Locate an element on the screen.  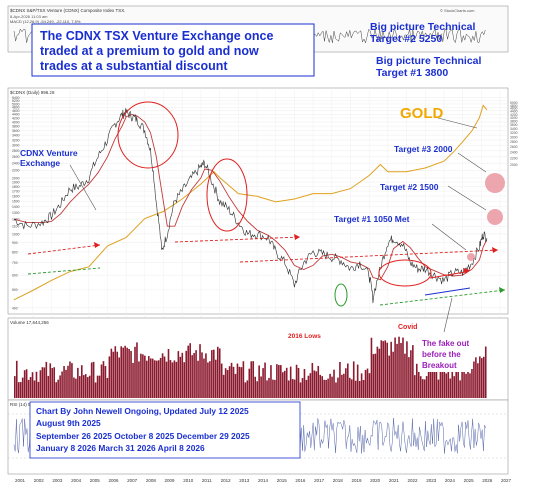
cdnx-label: CDNX Venture Exchange is located at coordinates (50, 158).